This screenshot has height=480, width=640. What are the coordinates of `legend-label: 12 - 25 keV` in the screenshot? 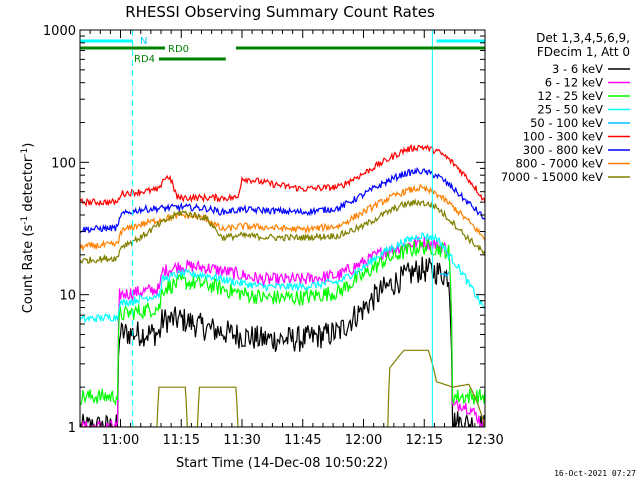 It's located at (570, 96).